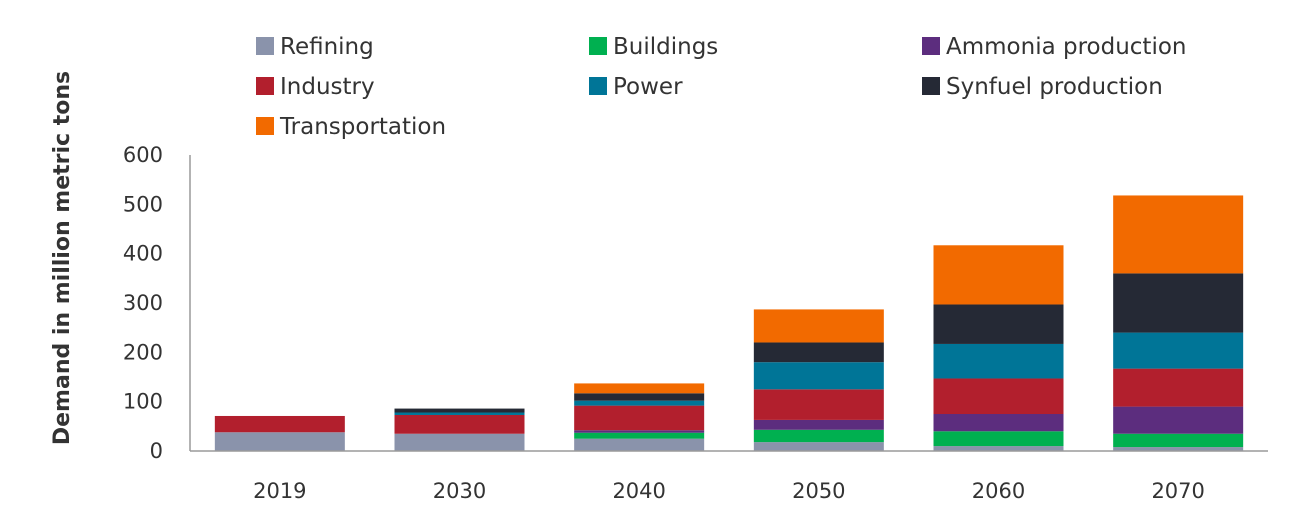  What do you see at coordinates (62, 258) in the screenshot?
I see `y-axis-label: Demand in million metric tons` at bounding box center [62, 258].